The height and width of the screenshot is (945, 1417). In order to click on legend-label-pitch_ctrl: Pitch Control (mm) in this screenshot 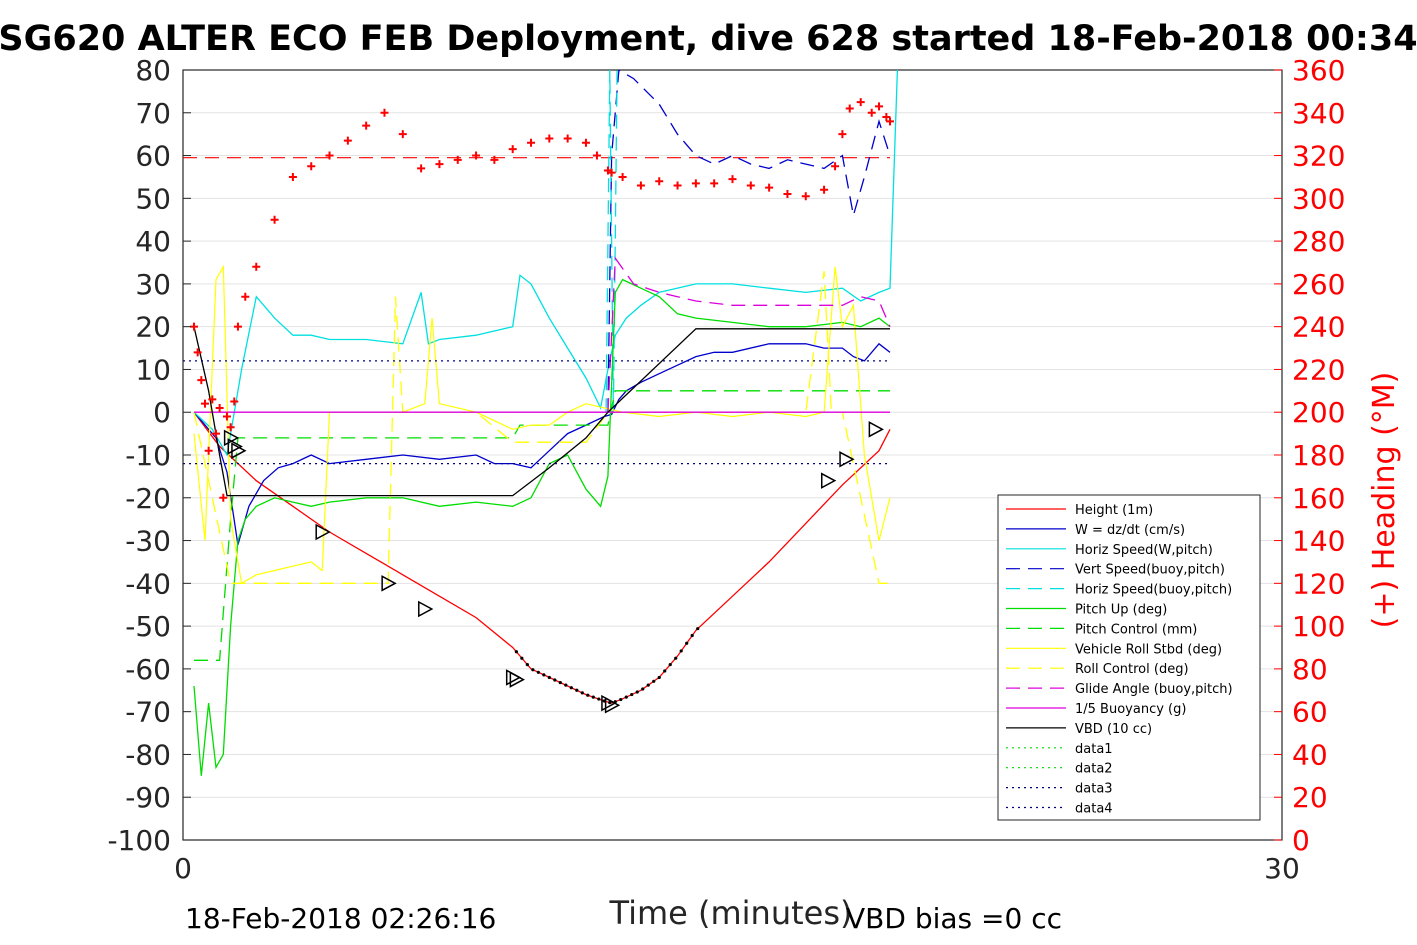, I will do `click(1136, 629)`.